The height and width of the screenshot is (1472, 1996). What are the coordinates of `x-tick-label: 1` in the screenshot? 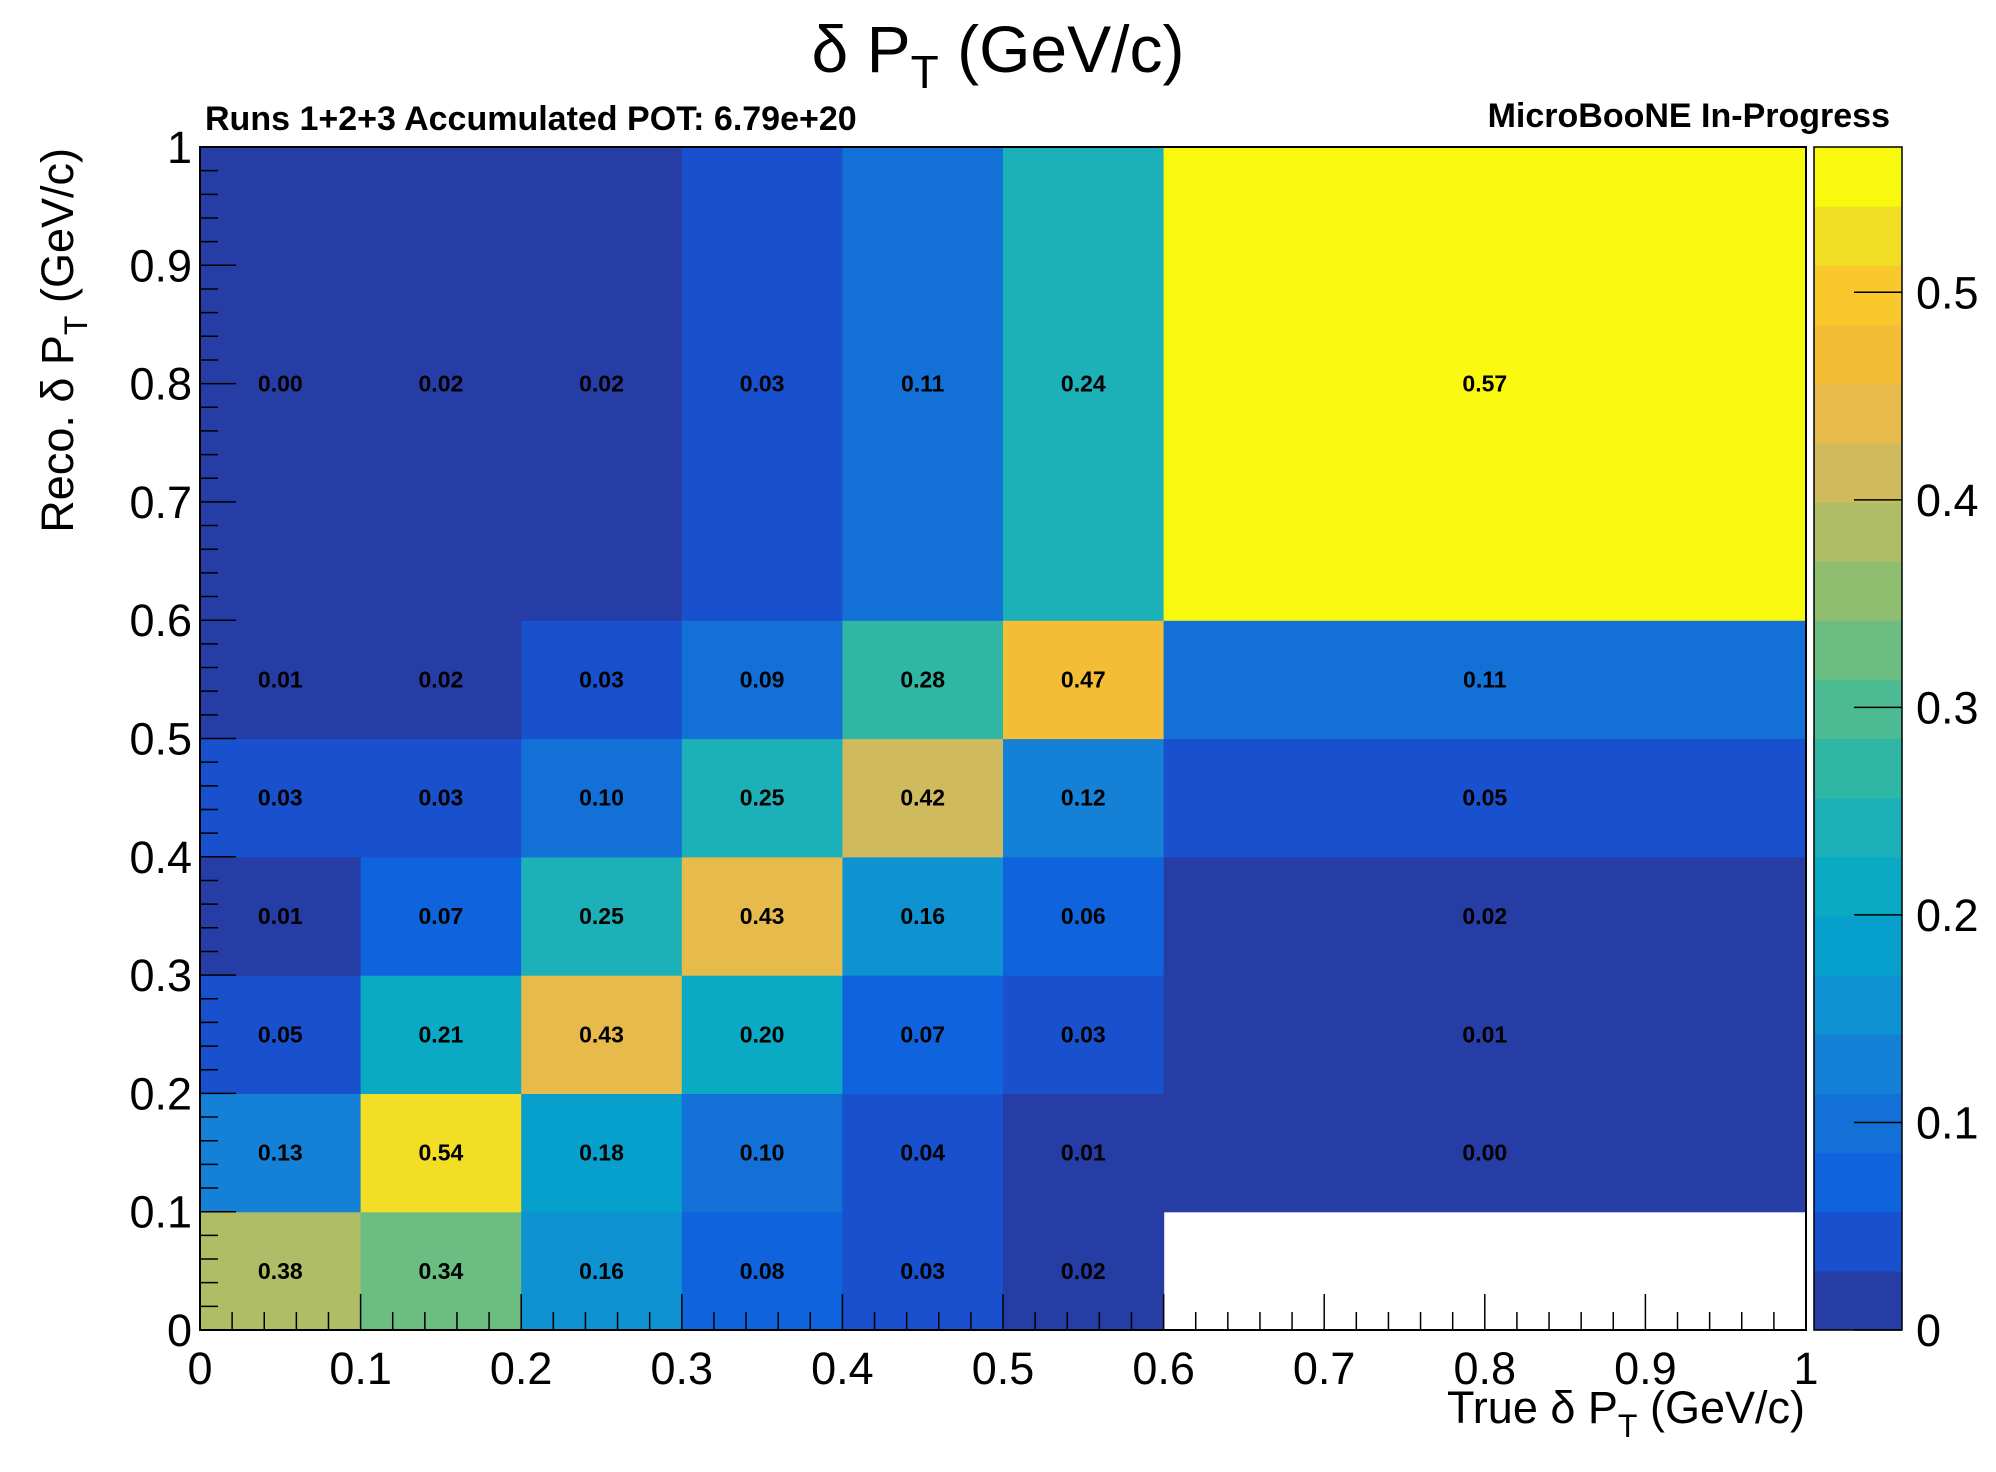 It's located at (1805, 1368).